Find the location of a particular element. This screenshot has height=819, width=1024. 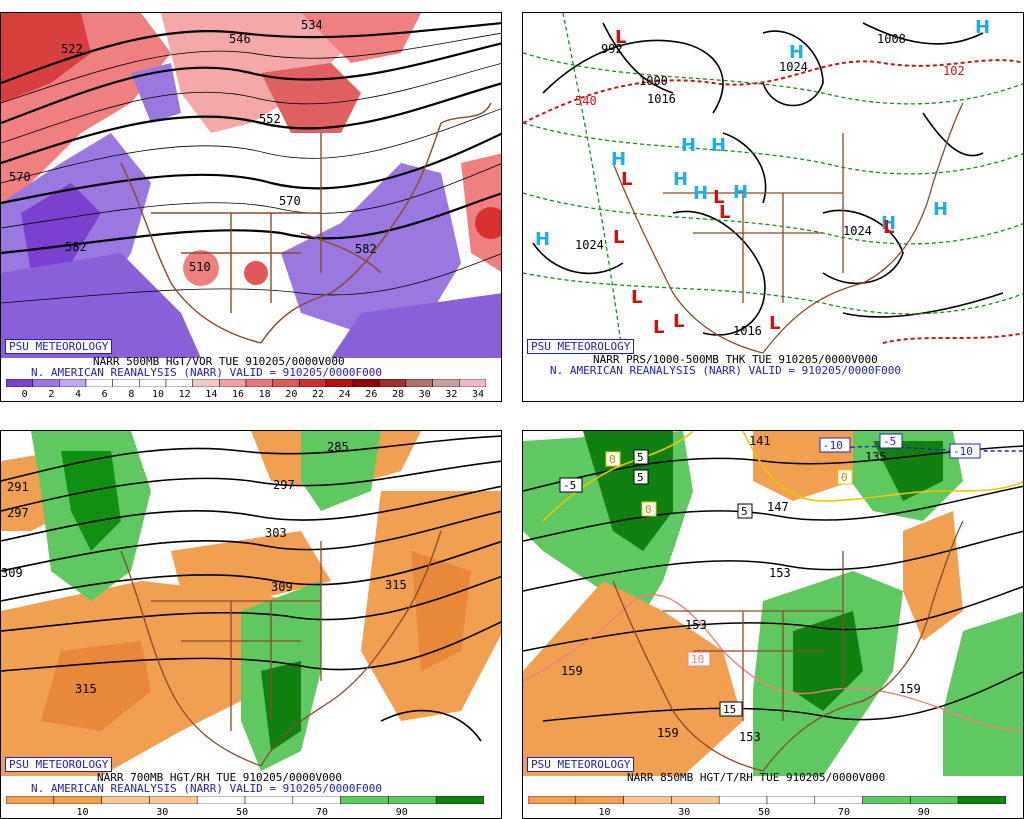

contour-label: 153 is located at coordinates (750, 737).